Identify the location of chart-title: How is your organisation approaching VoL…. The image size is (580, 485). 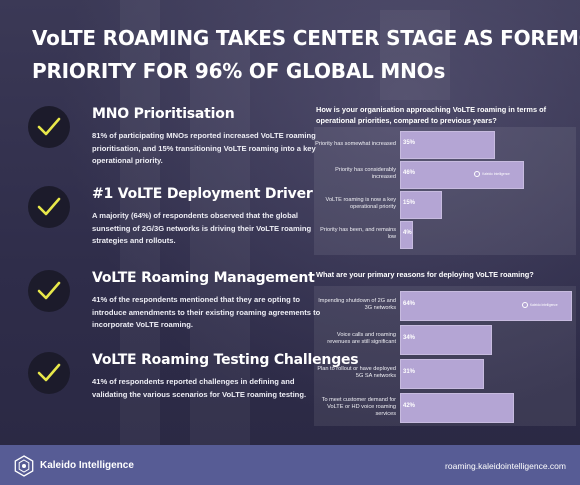
(431, 115).